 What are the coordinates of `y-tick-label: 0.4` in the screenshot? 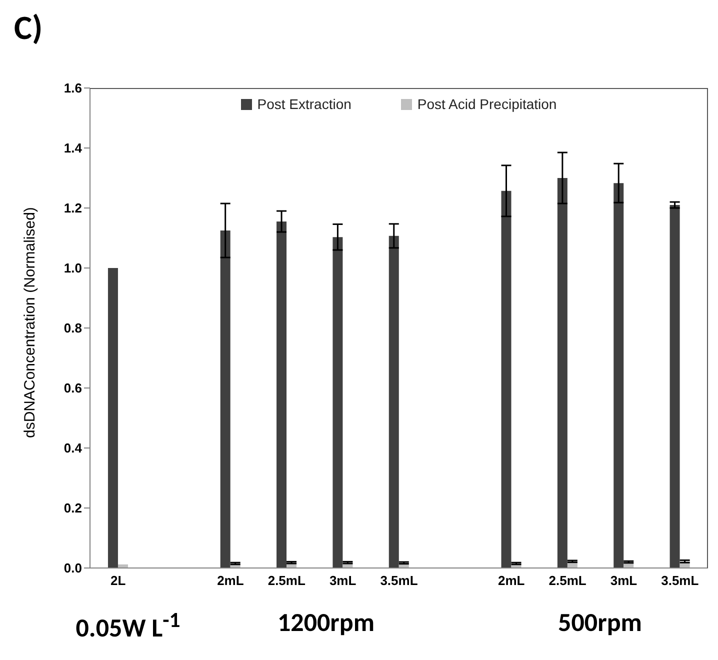 It's located at (73, 448).